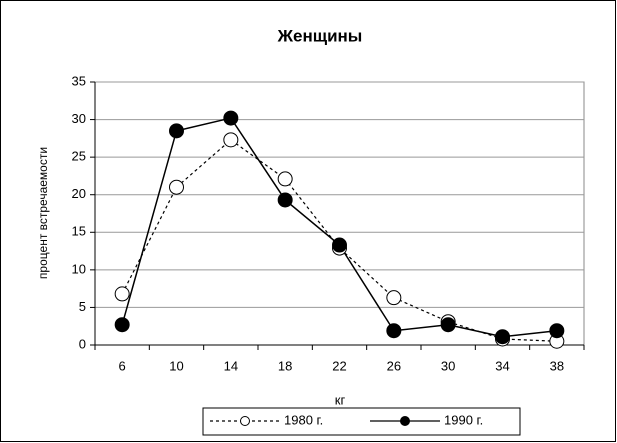 The width and height of the screenshot is (617, 443). What do you see at coordinates (339, 365) in the screenshot?
I see `x-tick-label: 22` at bounding box center [339, 365].